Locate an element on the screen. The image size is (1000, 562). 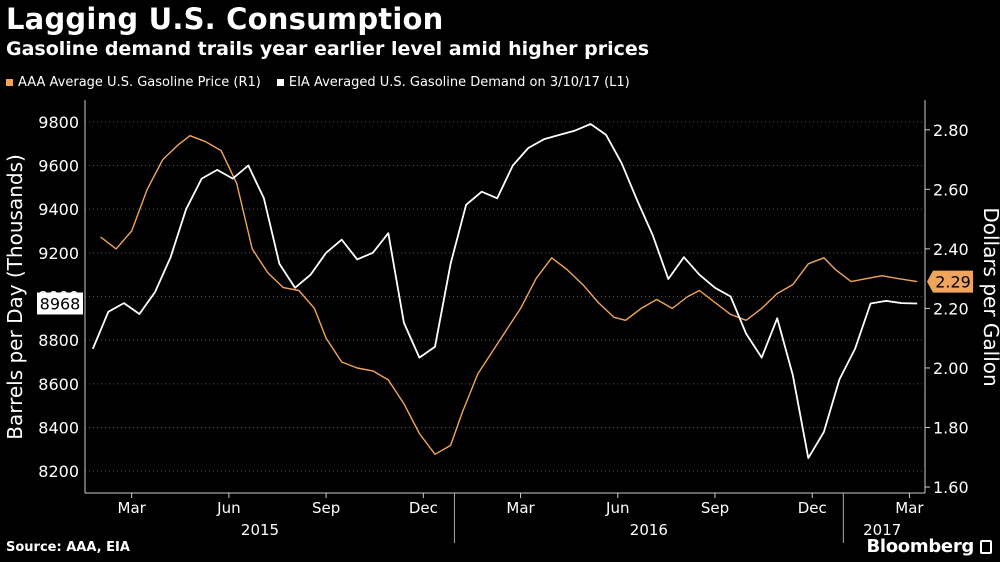
left-tick-label: 9200 is located at coordinates (58, 253).